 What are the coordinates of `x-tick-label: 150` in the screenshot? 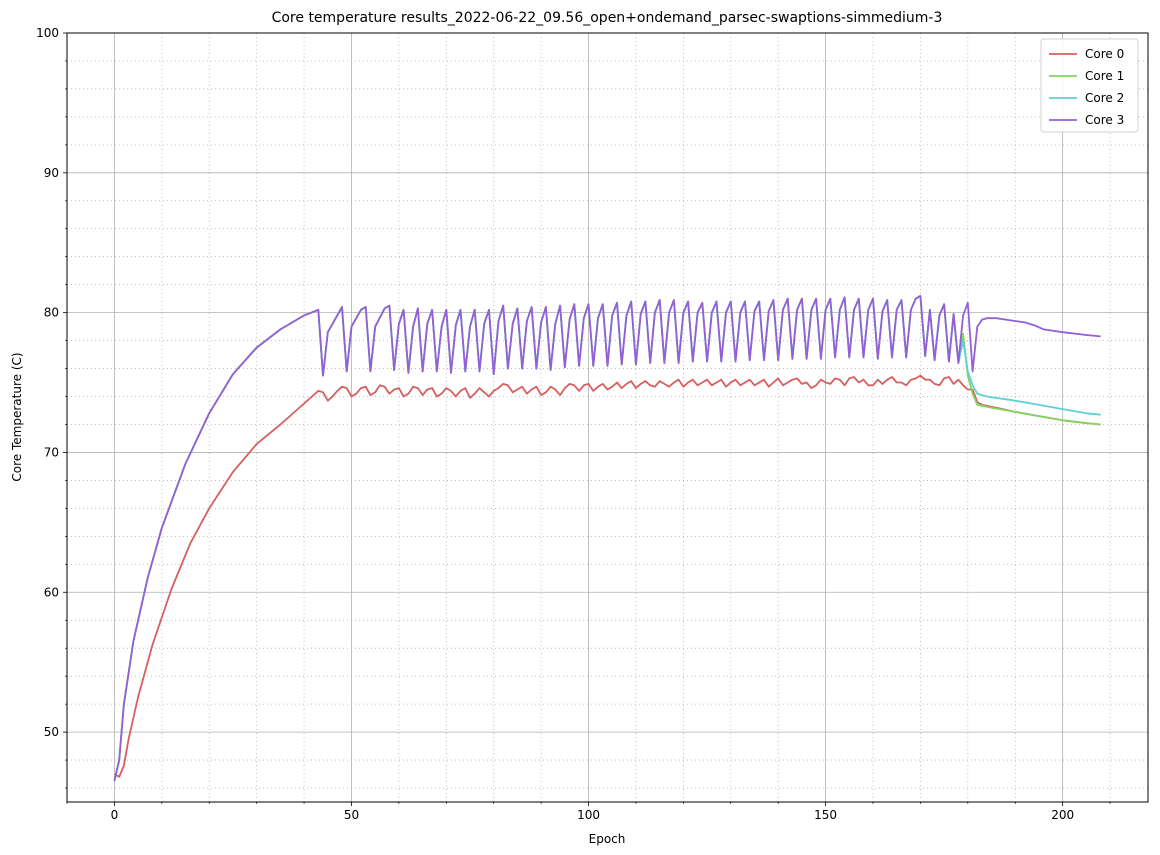 It's located at (825, 815).